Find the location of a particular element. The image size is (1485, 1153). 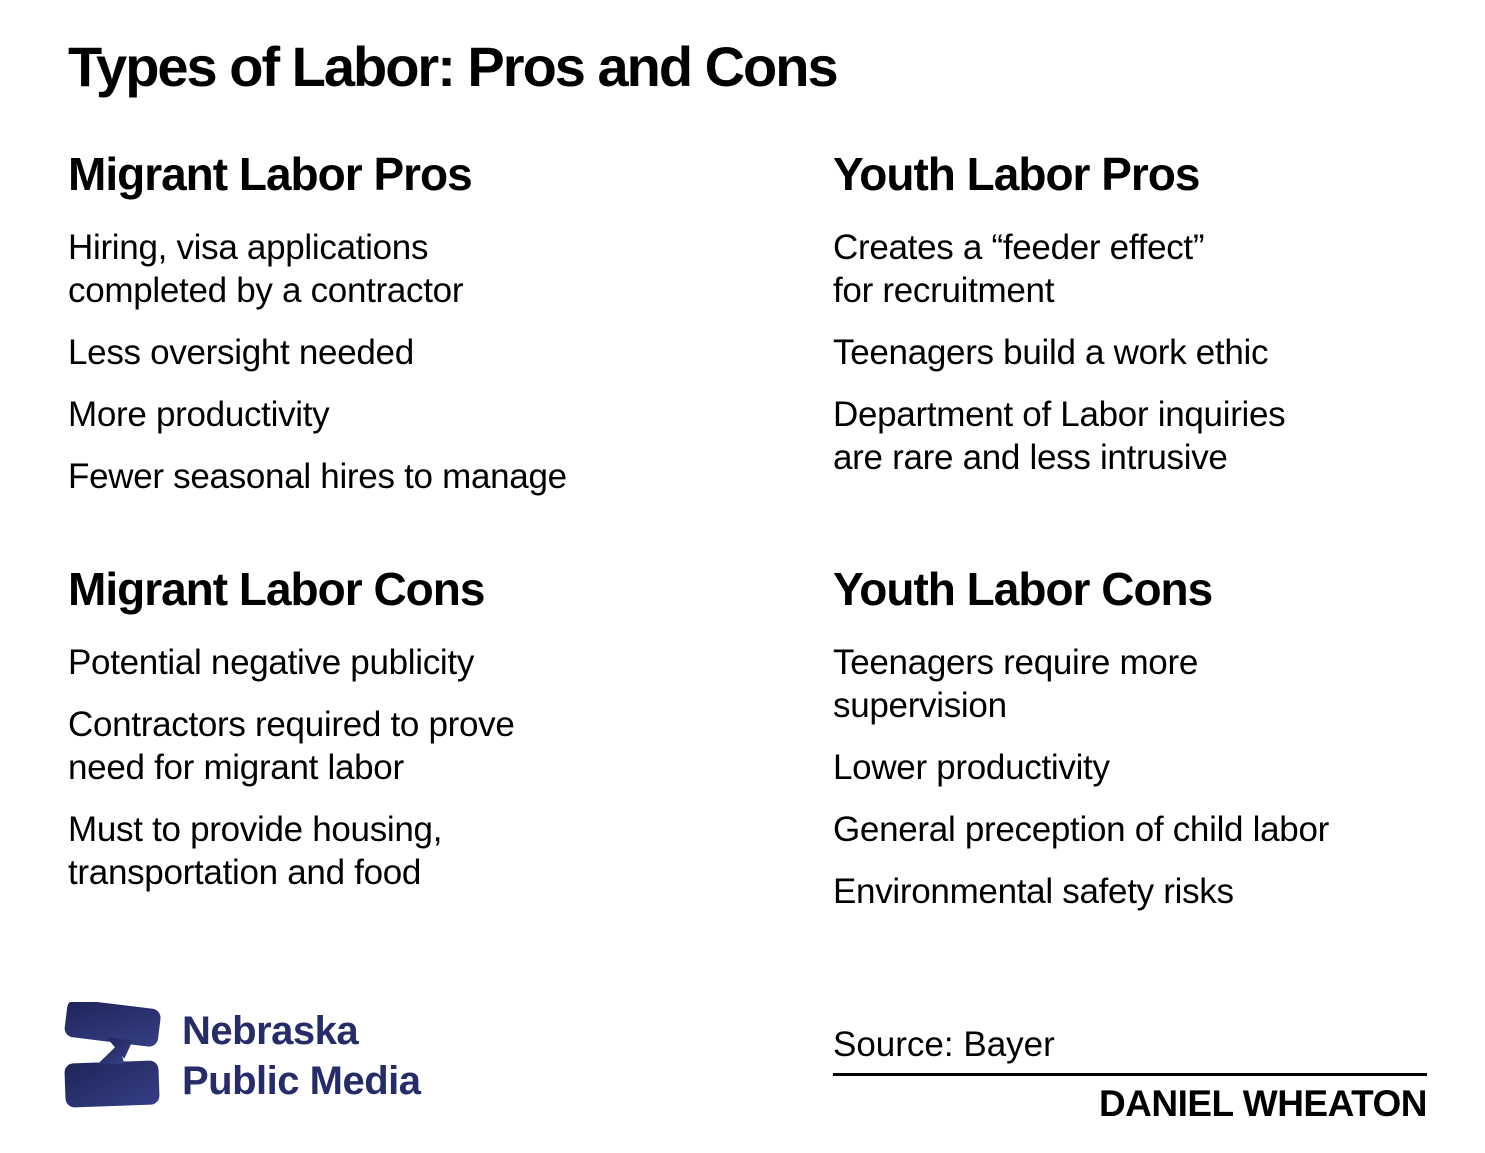

divider-line is located at coordinates (1130, 1074).